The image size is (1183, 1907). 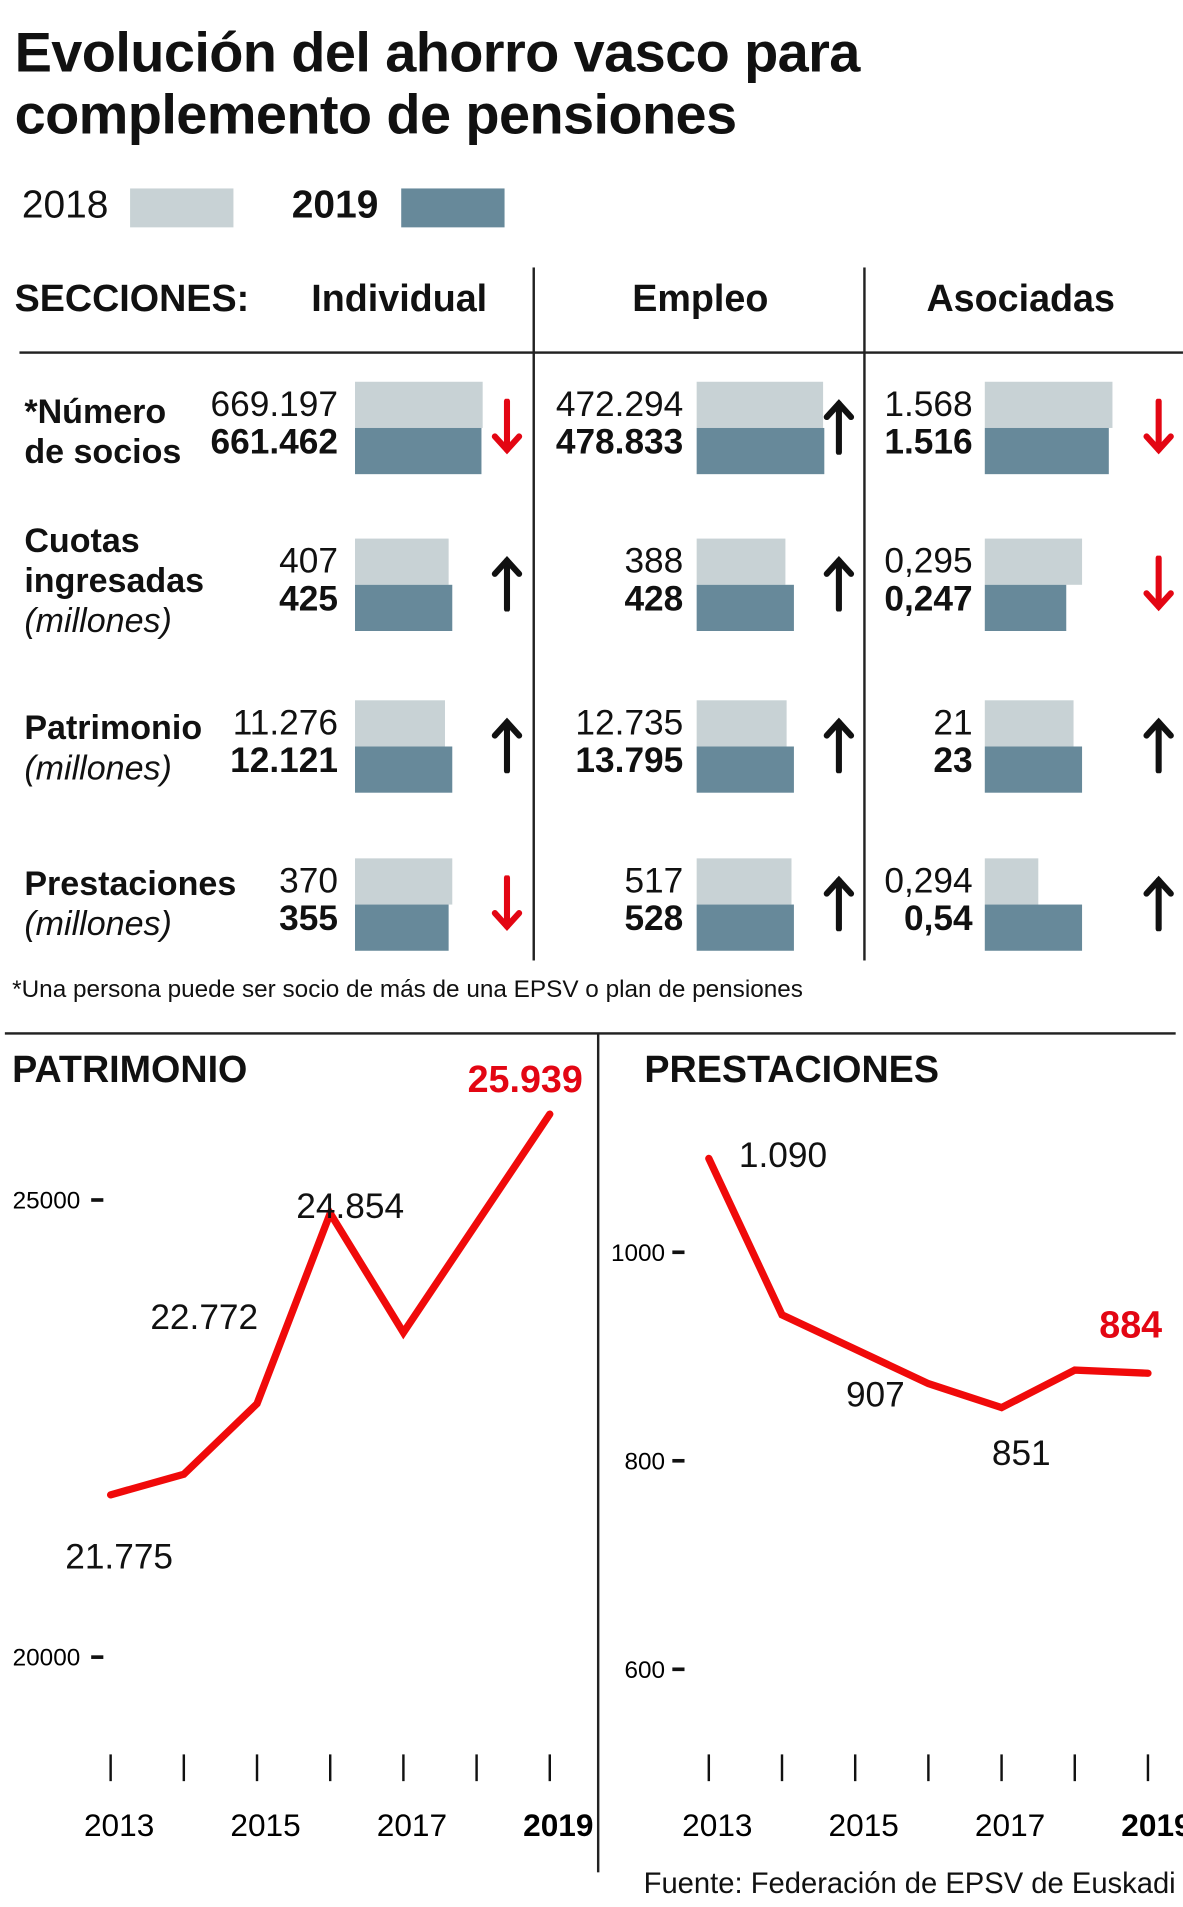 I want to click on legend-2019-label: 2019, so click(x=335, y=204).